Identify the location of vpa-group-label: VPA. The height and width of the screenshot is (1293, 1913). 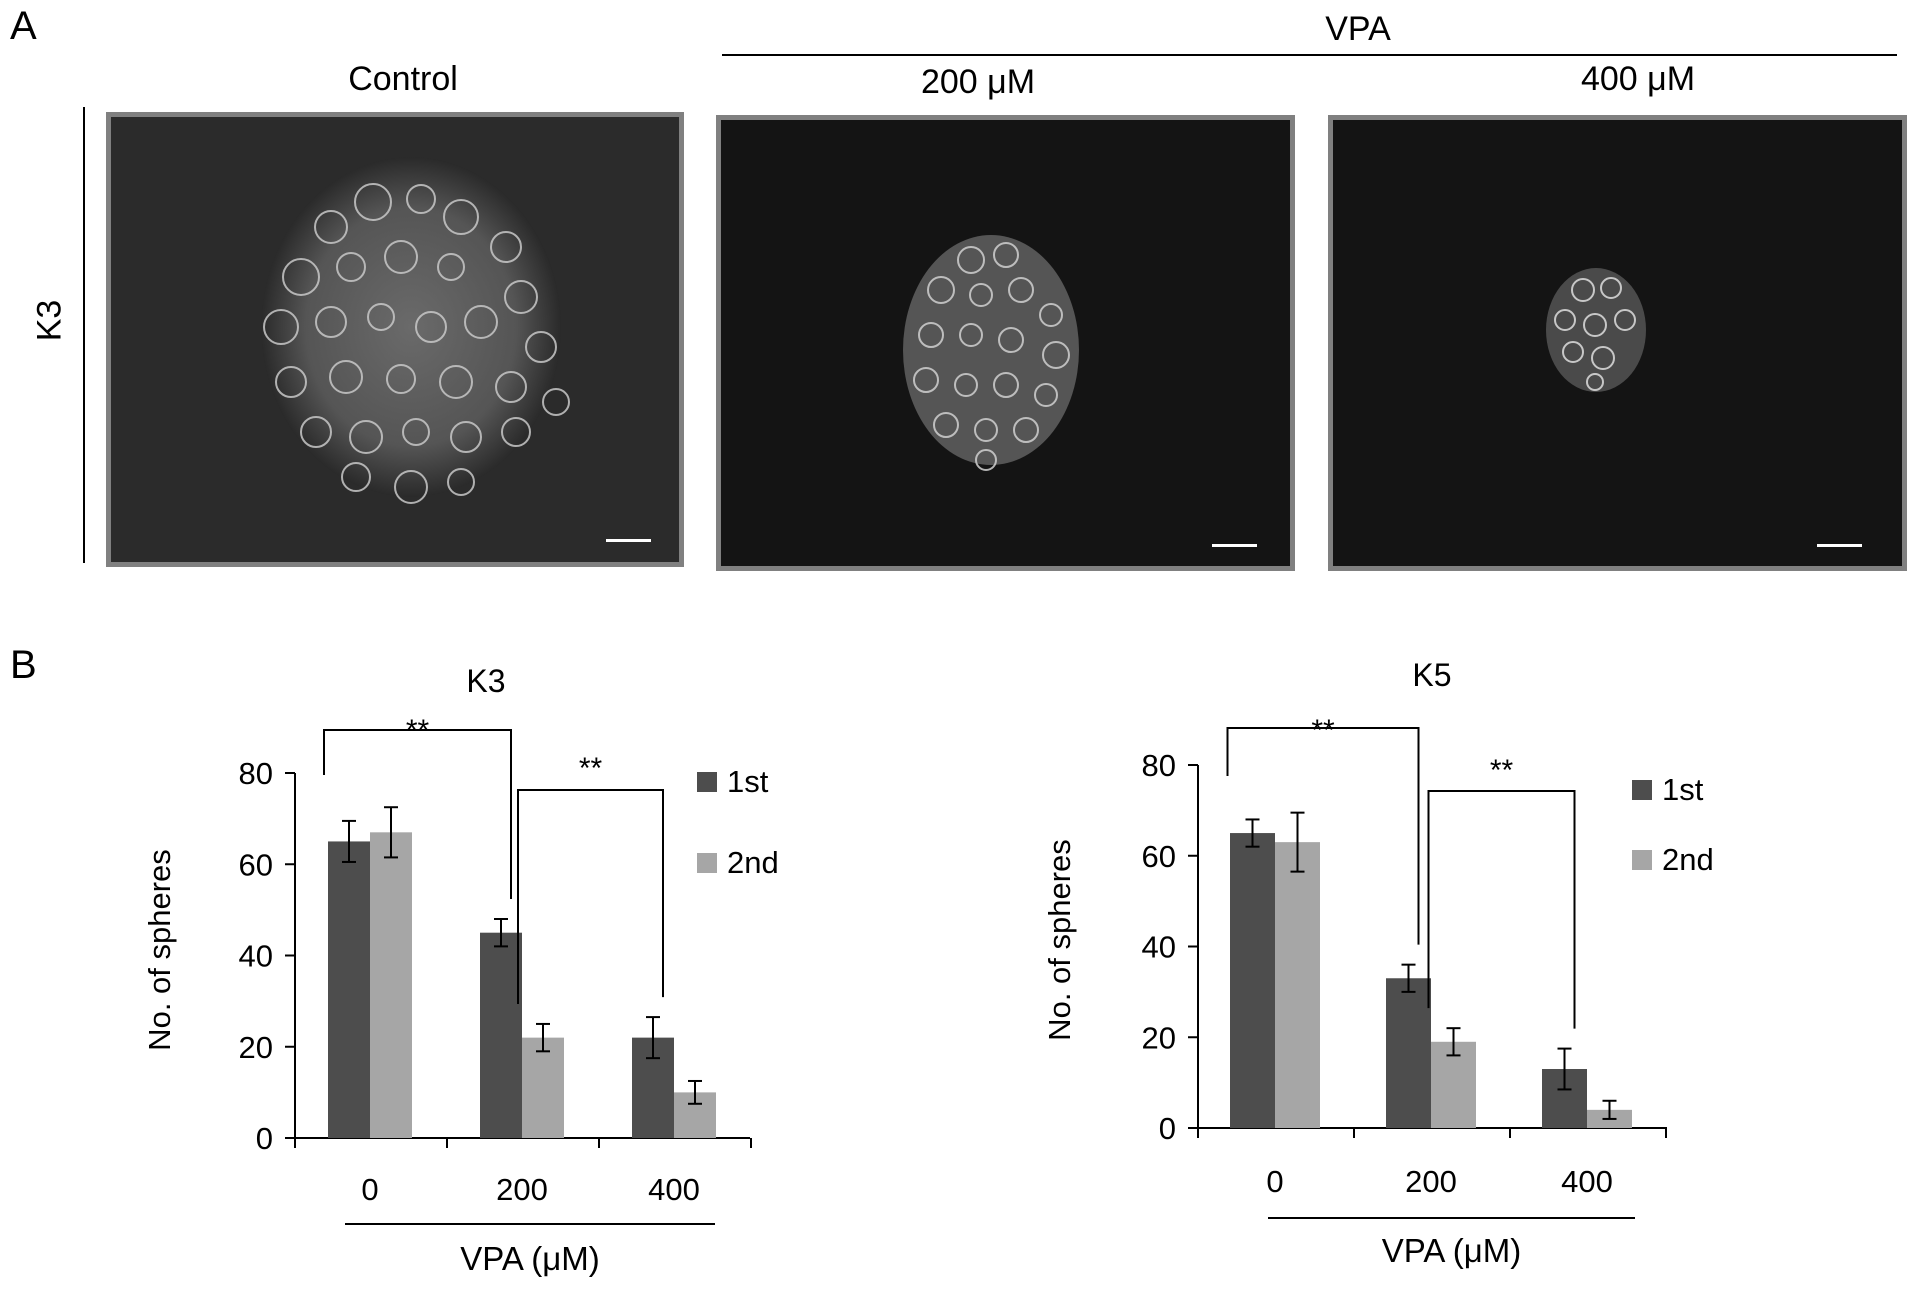
(1358, 29).